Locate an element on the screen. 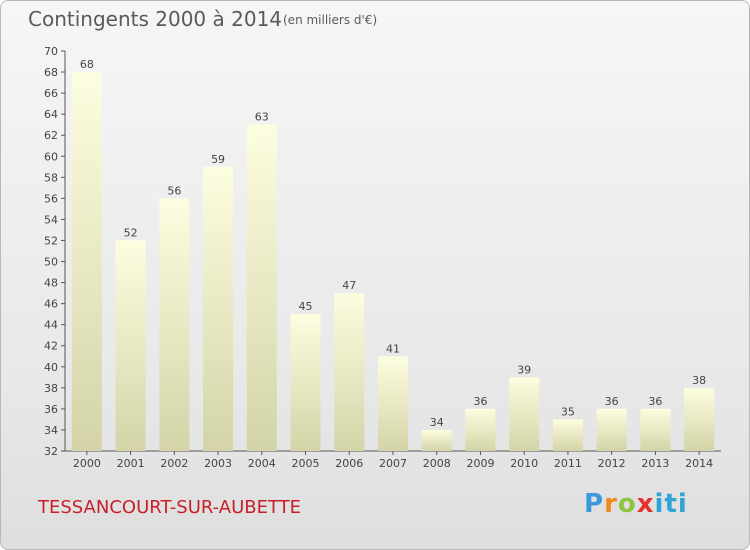  bar-value-label: 47 is located at coordinates (349, 285).